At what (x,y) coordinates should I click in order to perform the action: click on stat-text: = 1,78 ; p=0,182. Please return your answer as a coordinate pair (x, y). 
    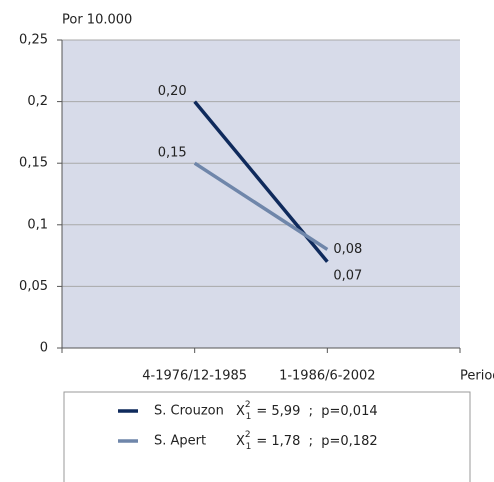
    Looking at the image, I should click on (316, 441).